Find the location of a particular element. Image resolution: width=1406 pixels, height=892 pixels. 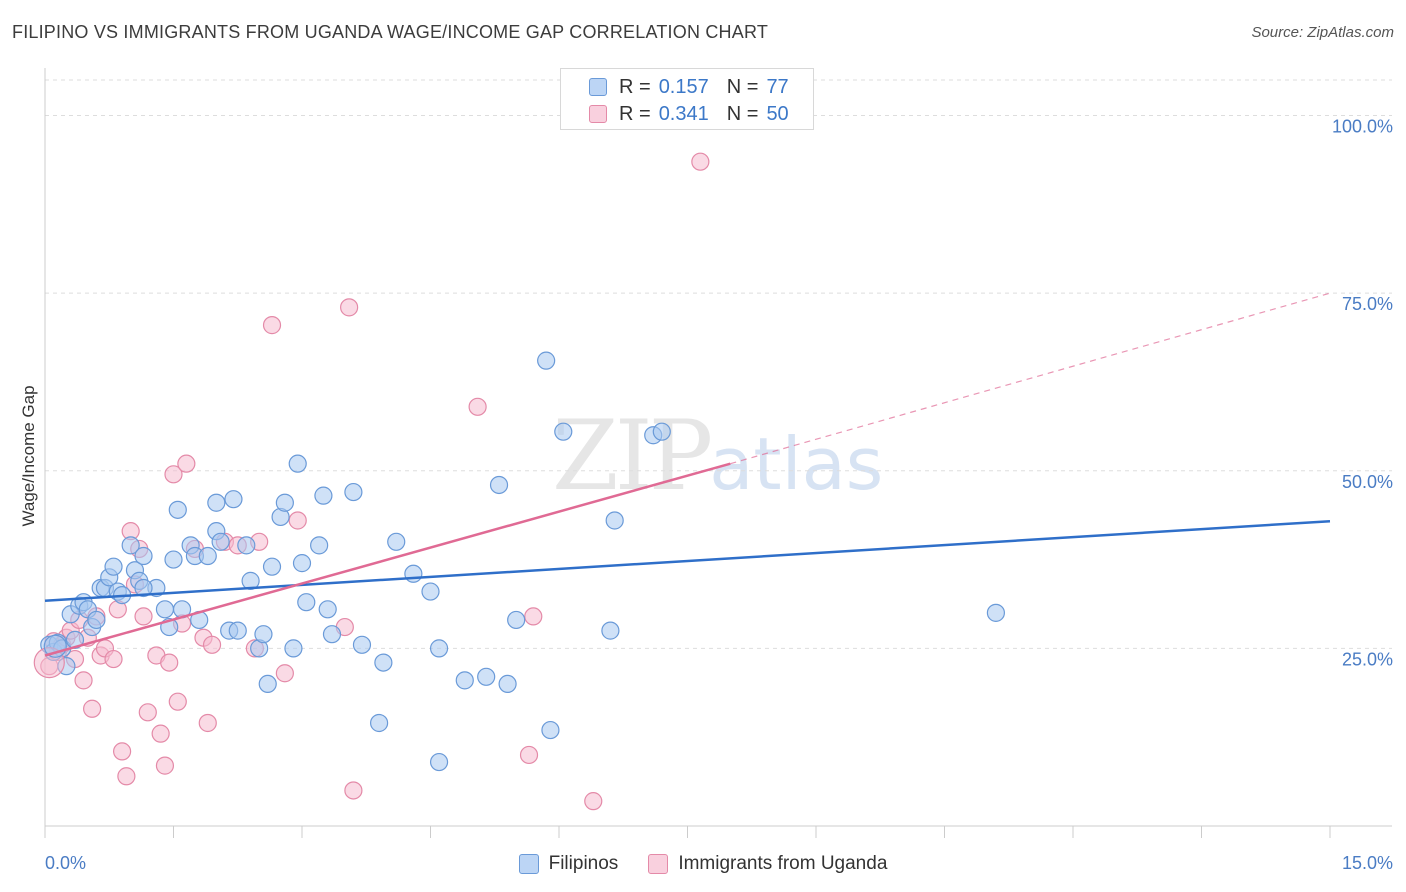

trendline-uganda is located at coordinates (387, 559).